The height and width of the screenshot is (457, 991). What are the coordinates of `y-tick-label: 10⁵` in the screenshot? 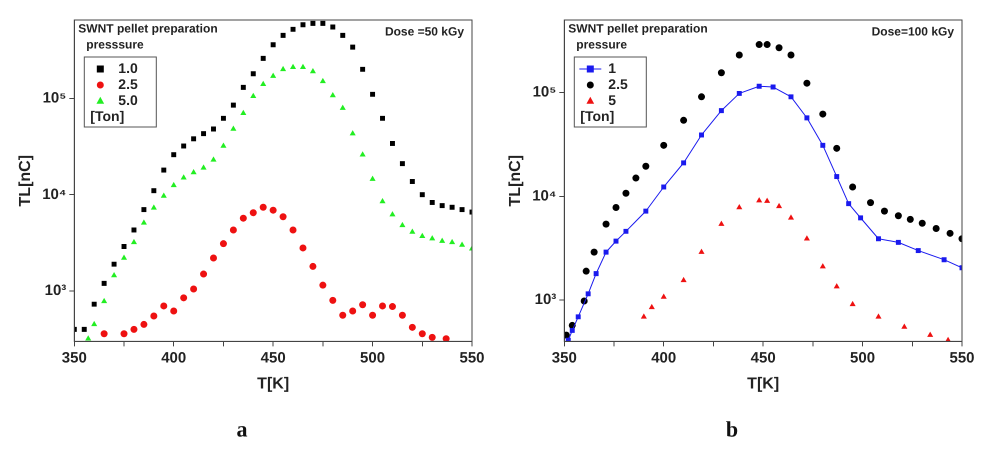 It's located at (544, 92).